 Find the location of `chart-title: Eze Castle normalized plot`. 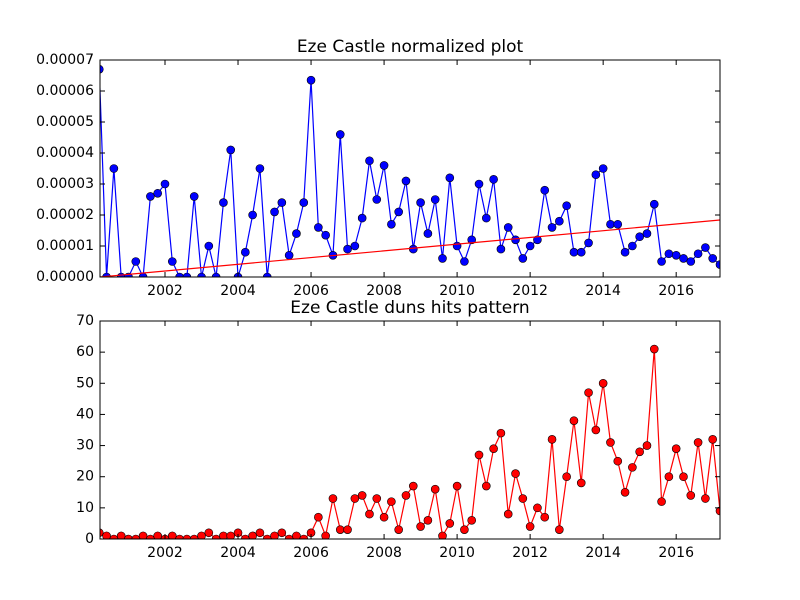

chart-title: Eze Castle normalized plot is located at coordinates (410, 47).